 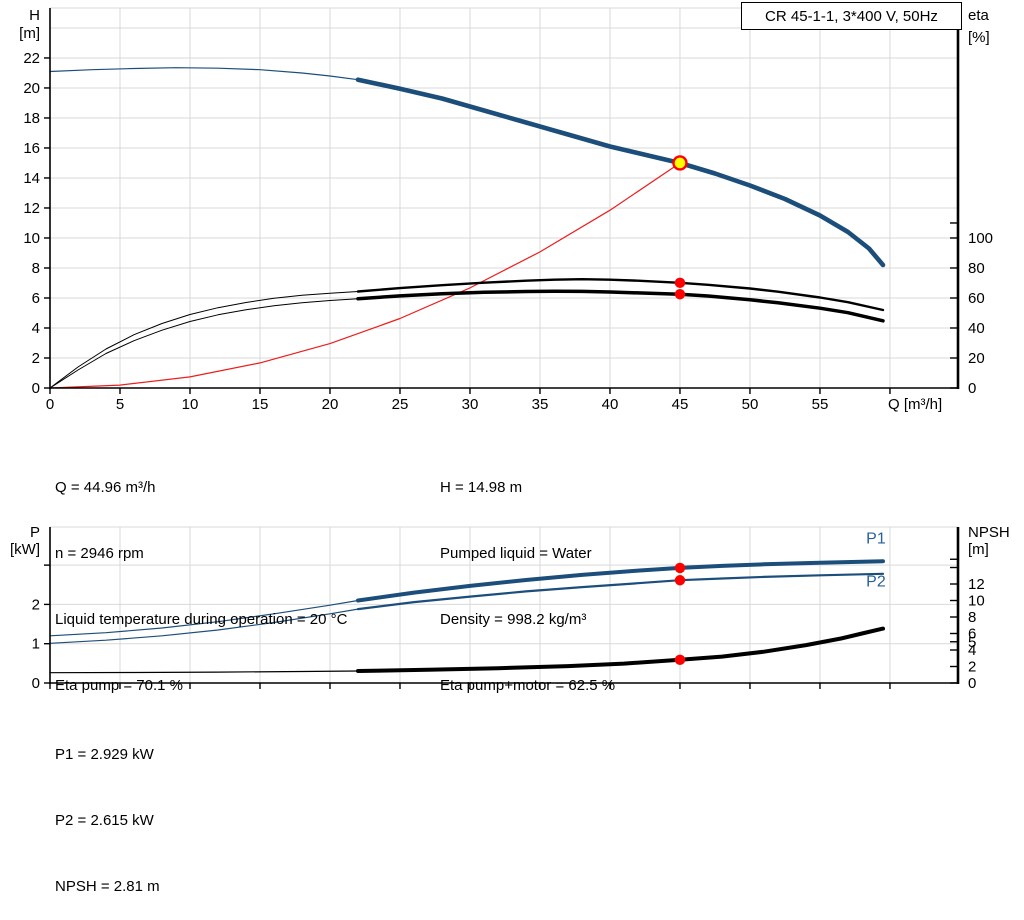 What do you see at coordinates (680, 283) in the screenshot?
I see `eta-pump-operating-dot` at bounding box center [680, 283].